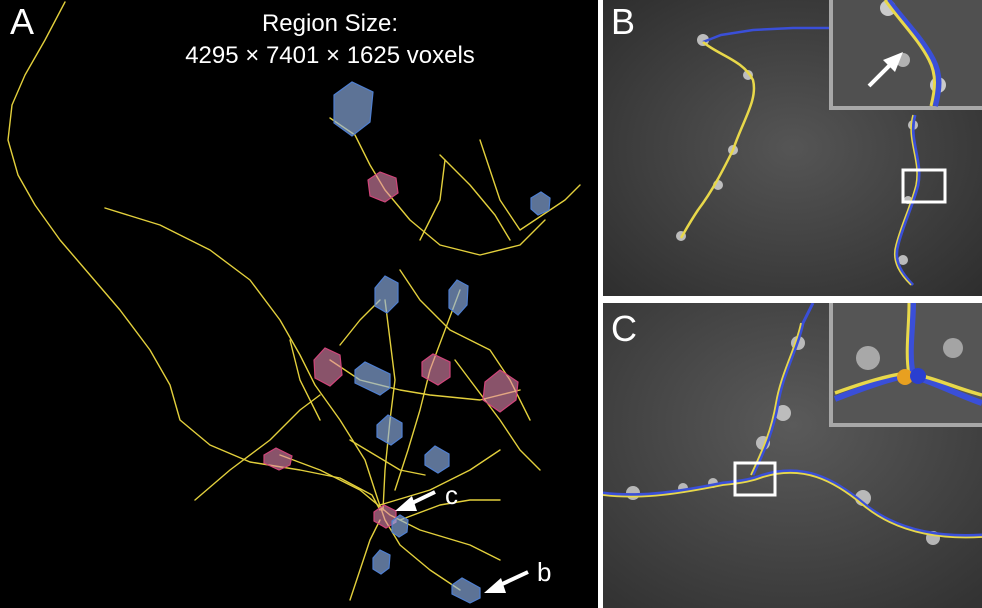 The height and width of the screenshot is (608, 982). Describe the element at coordinates (885, 70) in the screenshot. I see `arrow-icon` at that location.